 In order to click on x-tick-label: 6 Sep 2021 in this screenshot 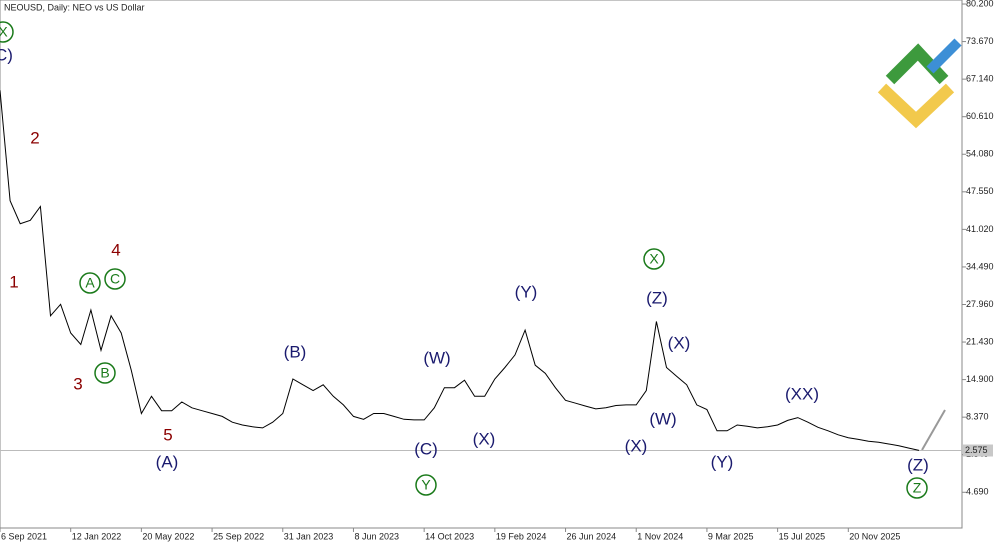, I will do `click(24, 536)`.